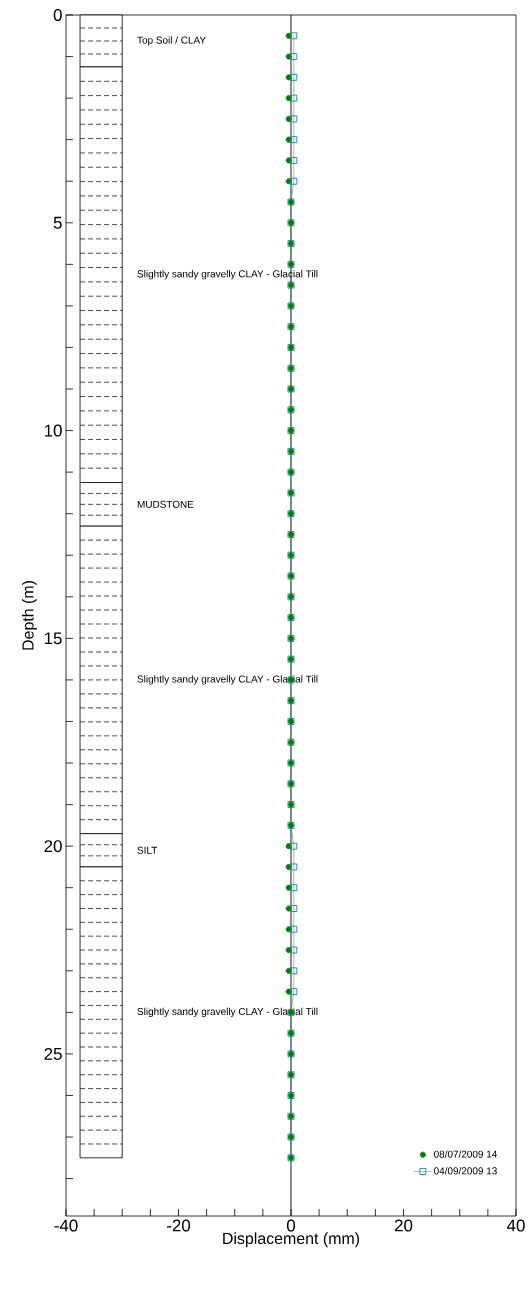 This screenshot has height=1293, width=532. What do you see at coordinates (53, 430) in the screenshot?
I see `y-tick-label: 10` at bounding box center [53, 430].